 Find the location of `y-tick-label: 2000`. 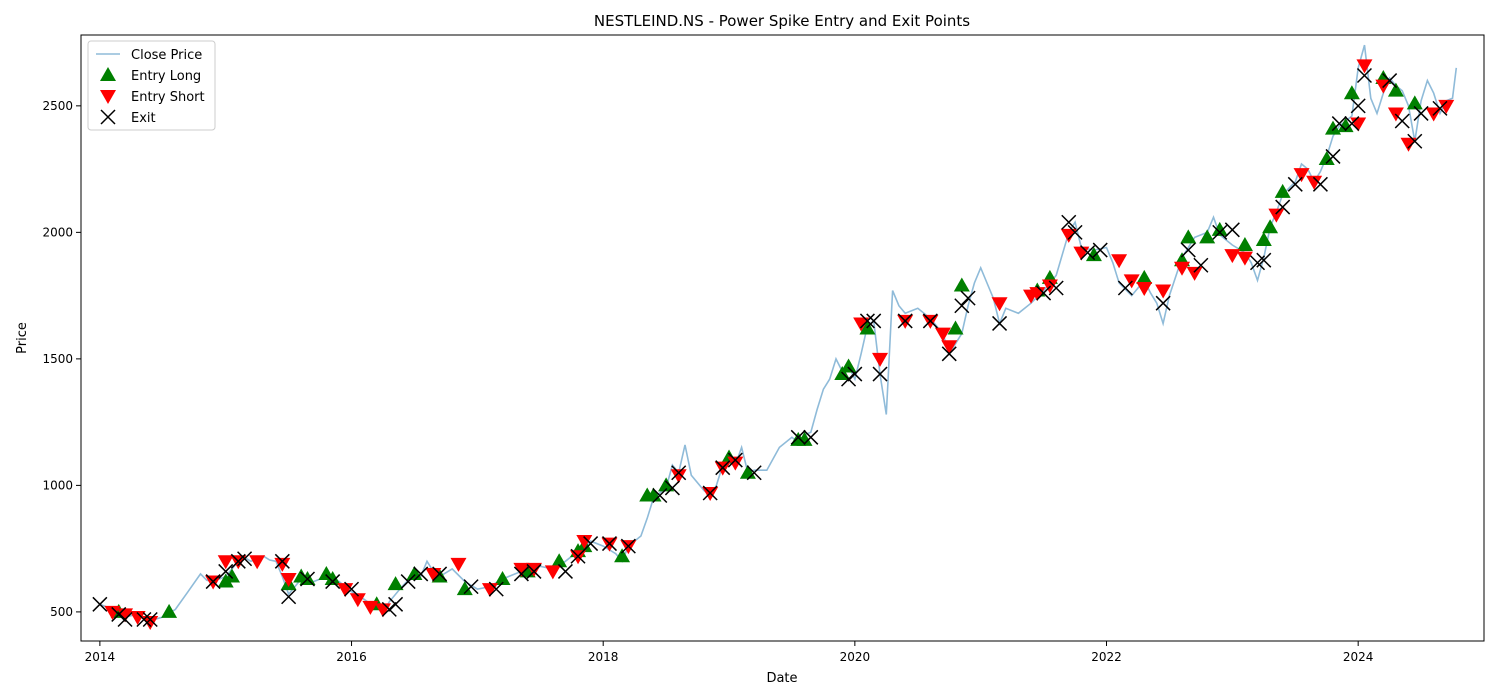

y-tick-label: 2000 is located at coordinates (57, 232).